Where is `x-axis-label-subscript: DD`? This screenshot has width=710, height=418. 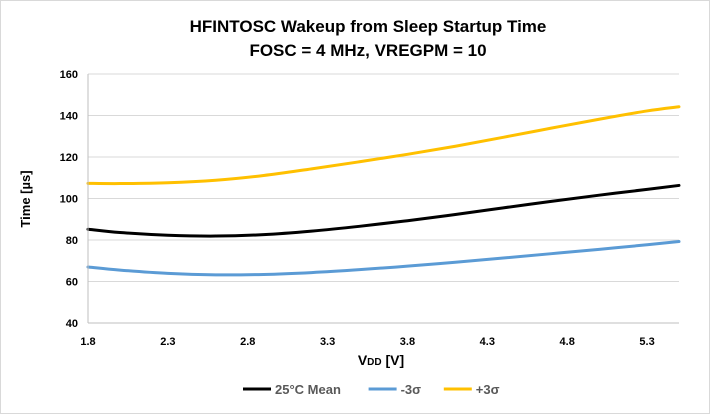
x-axis-label-subscript: DD is located at coordinates (374, 362).